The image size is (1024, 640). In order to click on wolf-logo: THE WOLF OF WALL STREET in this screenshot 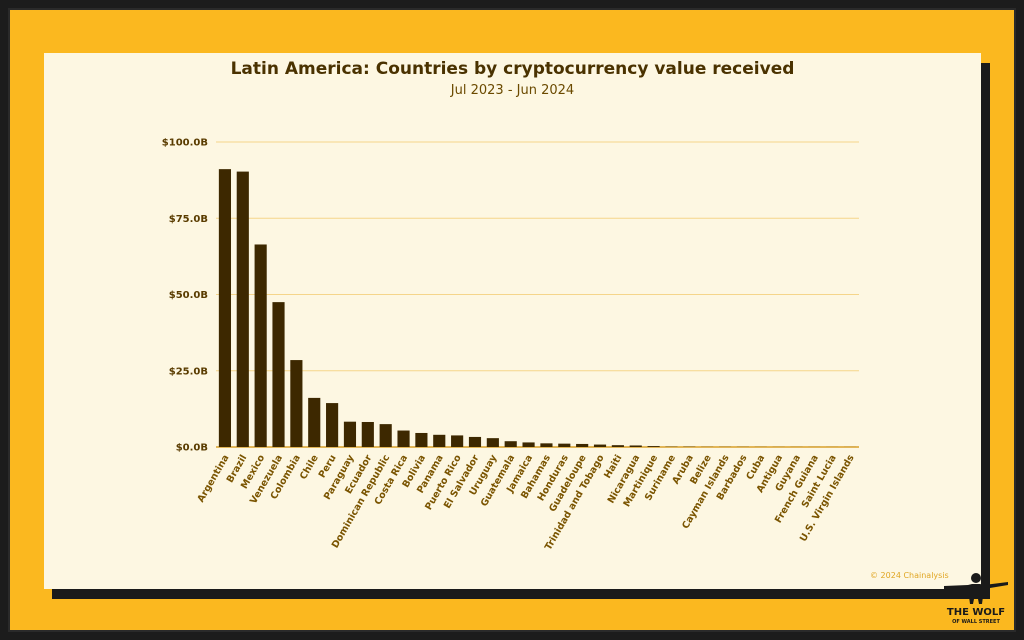, I will do `click(976, 600)`.